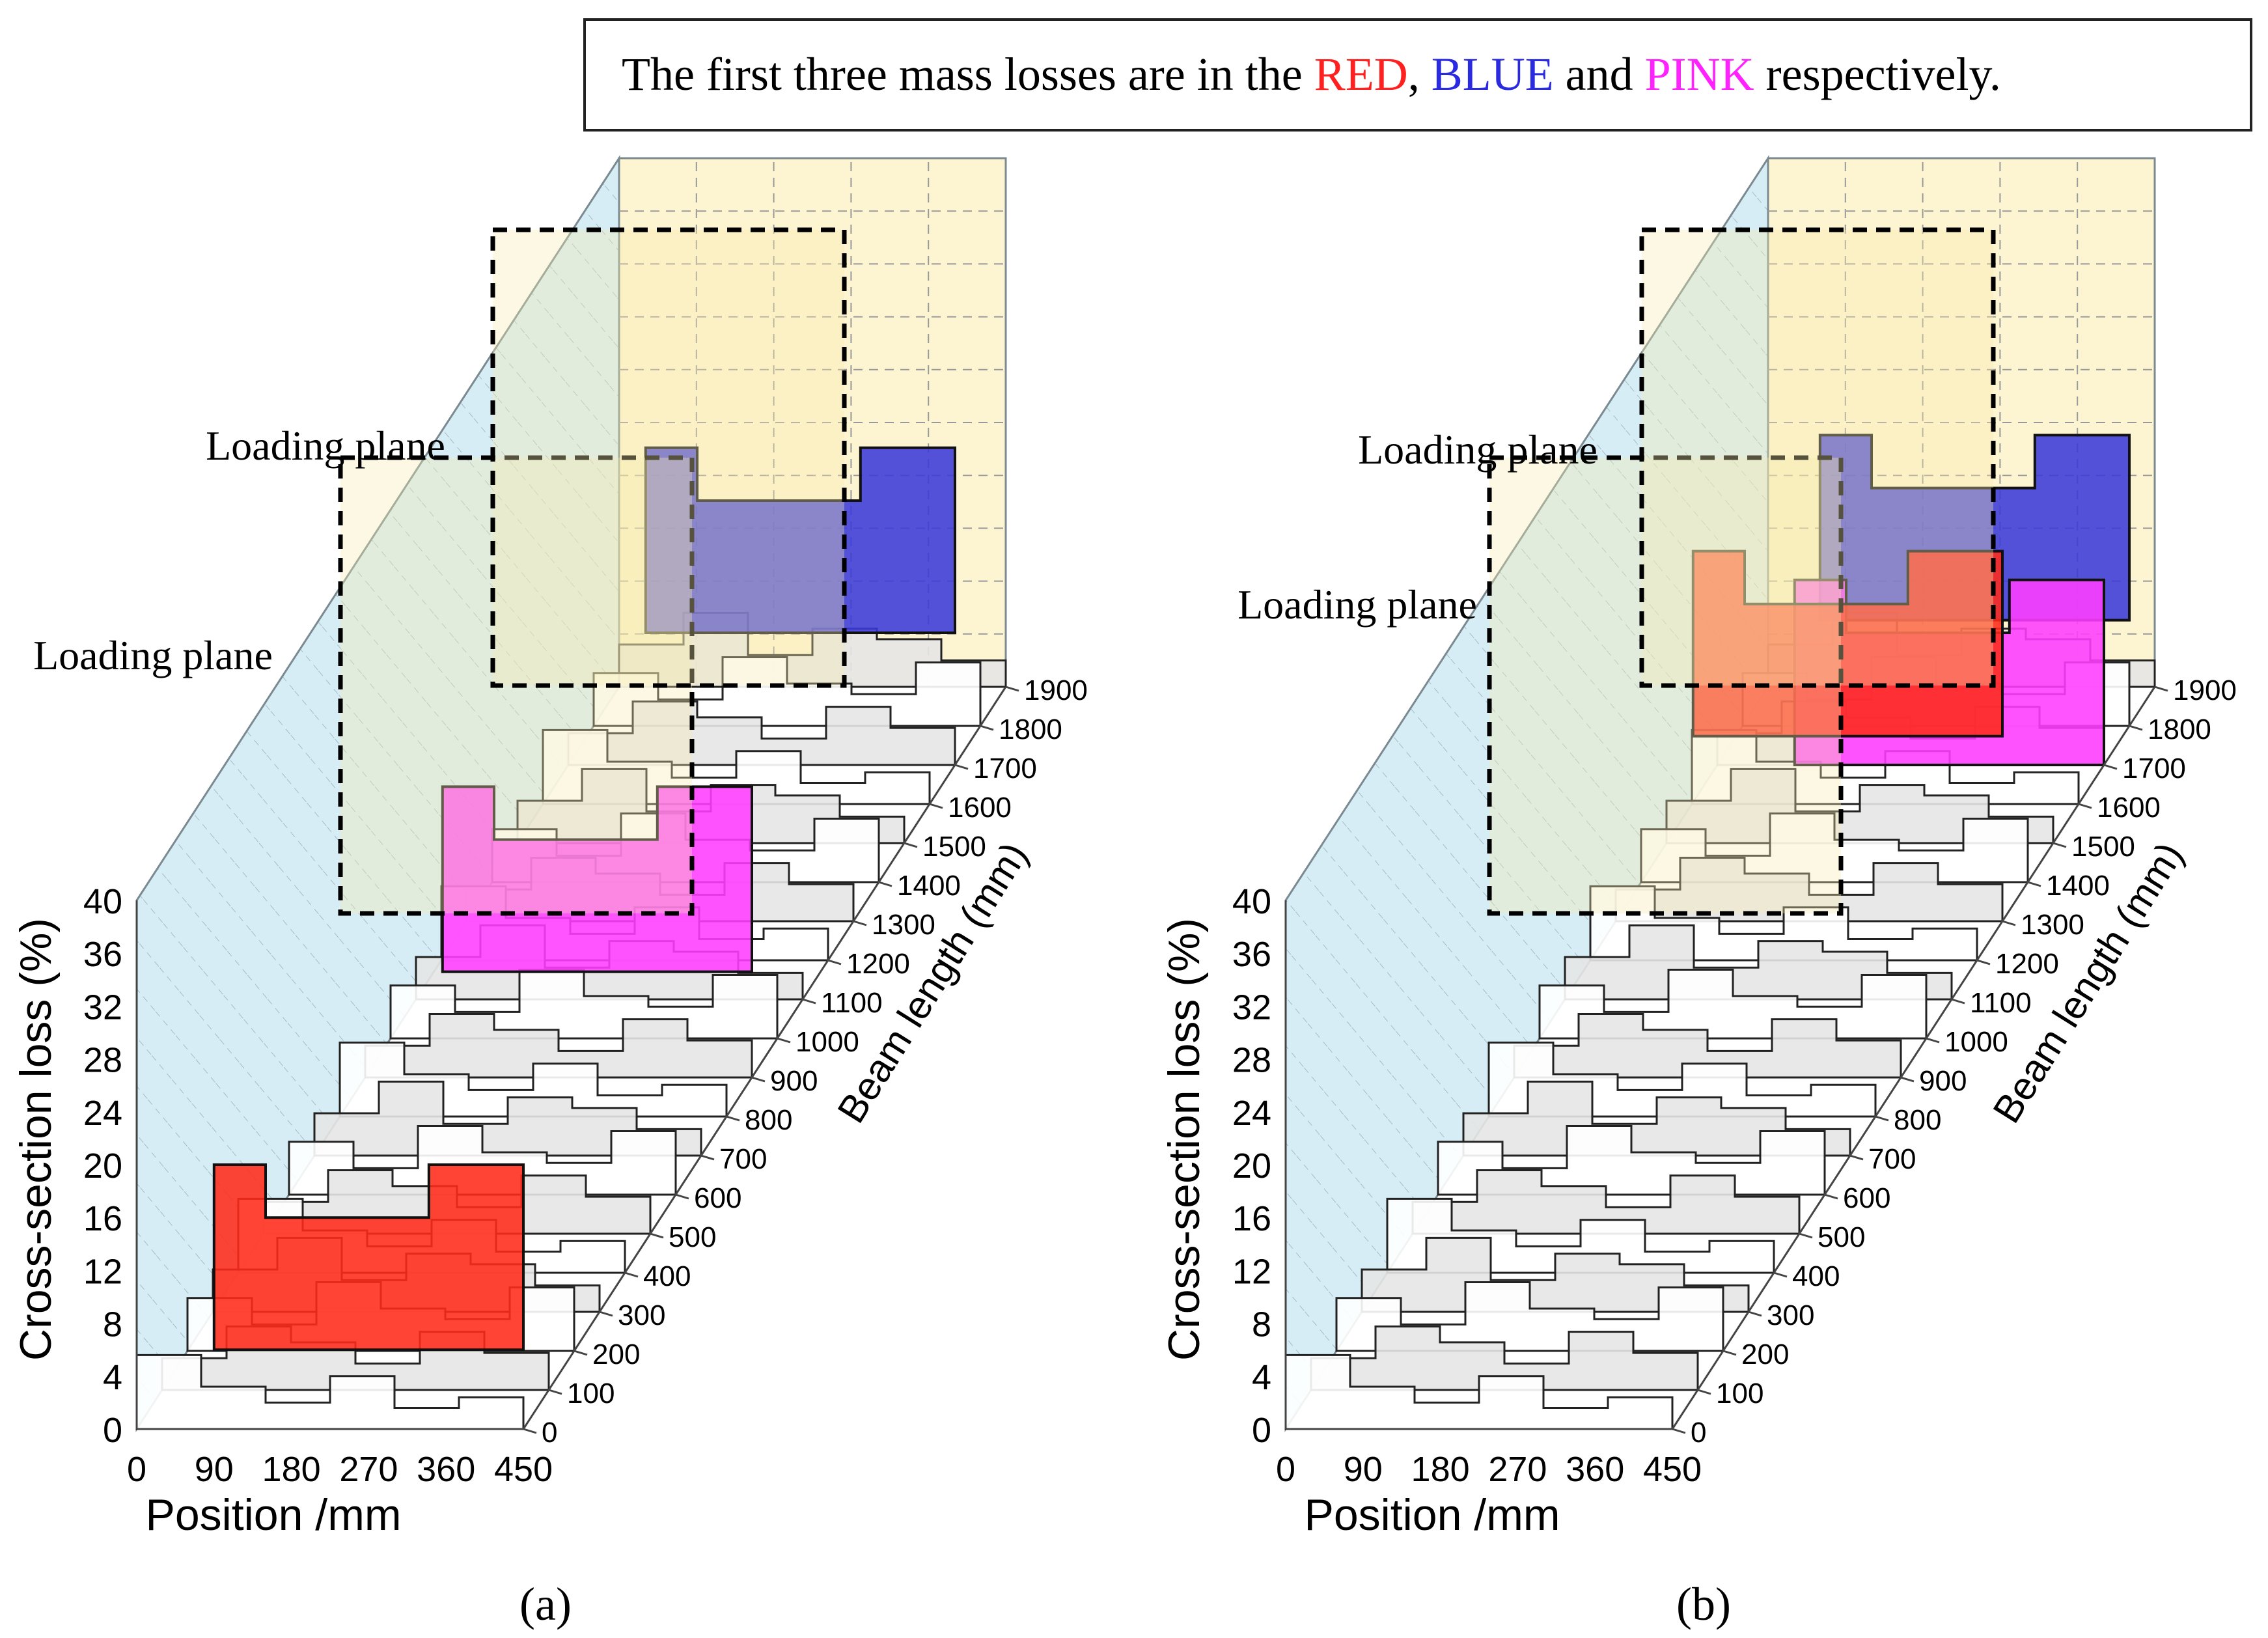 The height and width of the screenshot is (1638, 2268). What do you see at coordinates (1251, 955) in the screenshot?
I see `panel-b-y-tick-label: 36` at bounding box center [1251, 955].